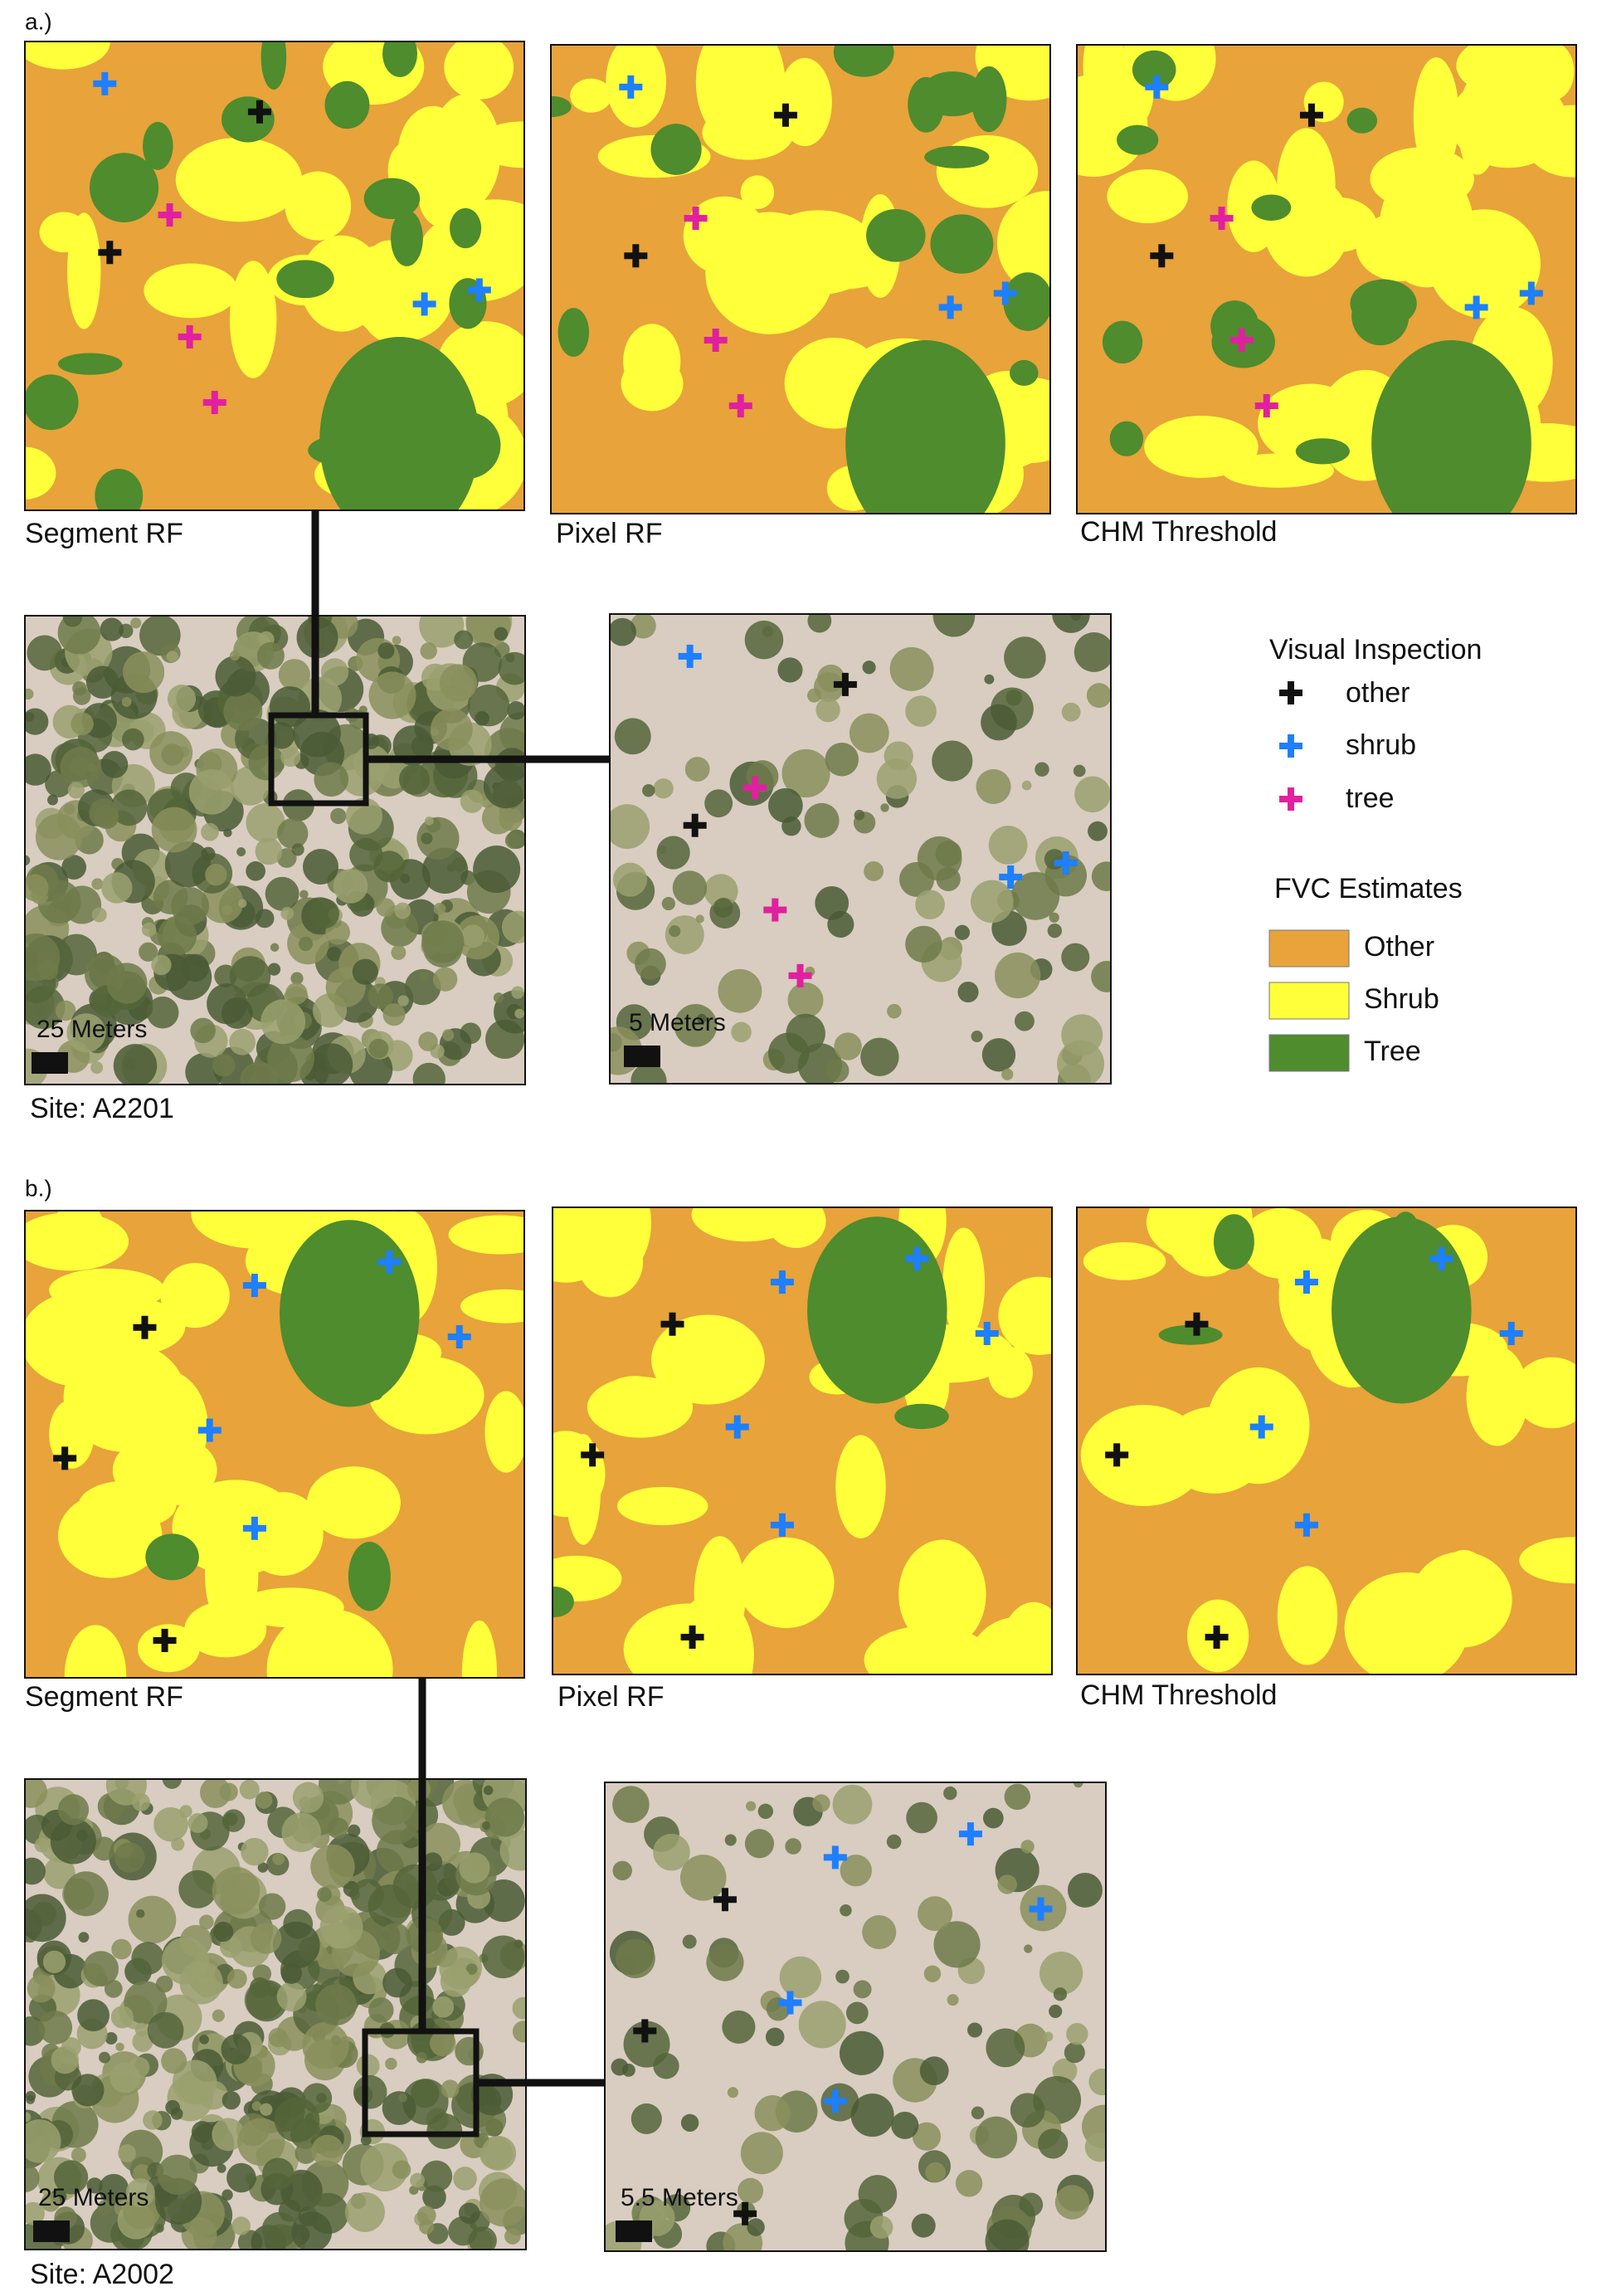 Image resolution: width=1597 pixels, height=2296 pixels. Describe the element at coordinates (104, 1697) in the screenshot. I see `map-title: Segment RF` at that location.